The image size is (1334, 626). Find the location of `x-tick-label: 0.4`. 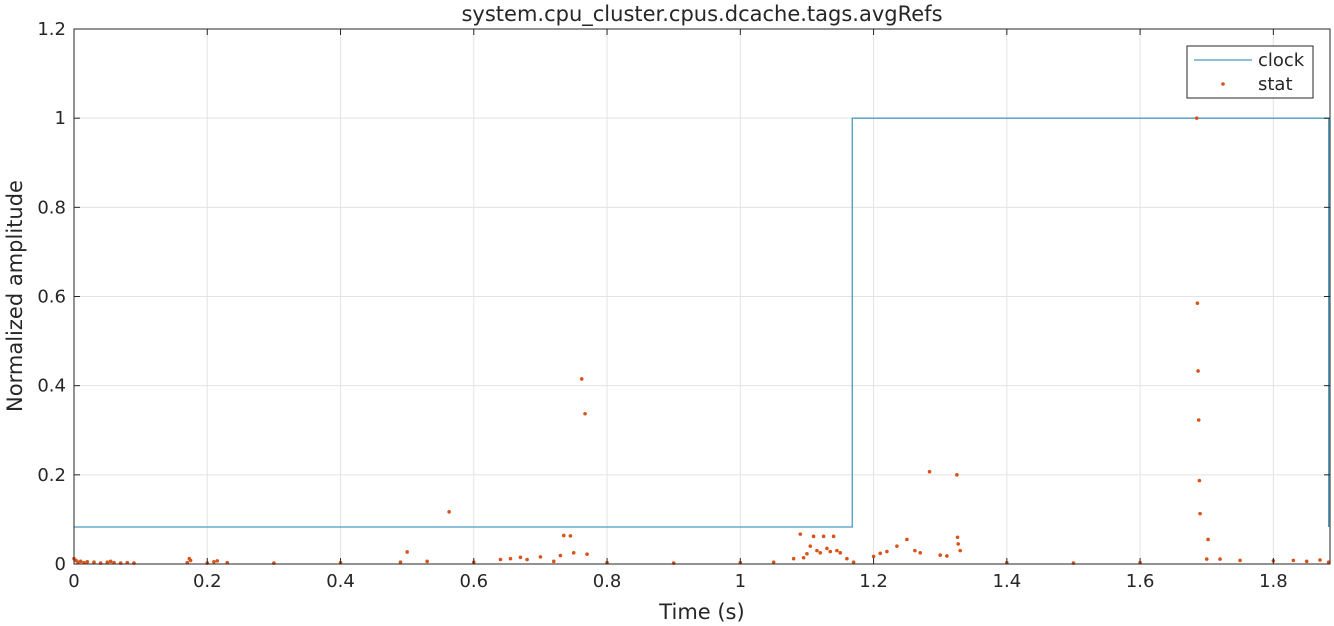

x-tick-label: 0.4 is located at coordinates (340, 581).